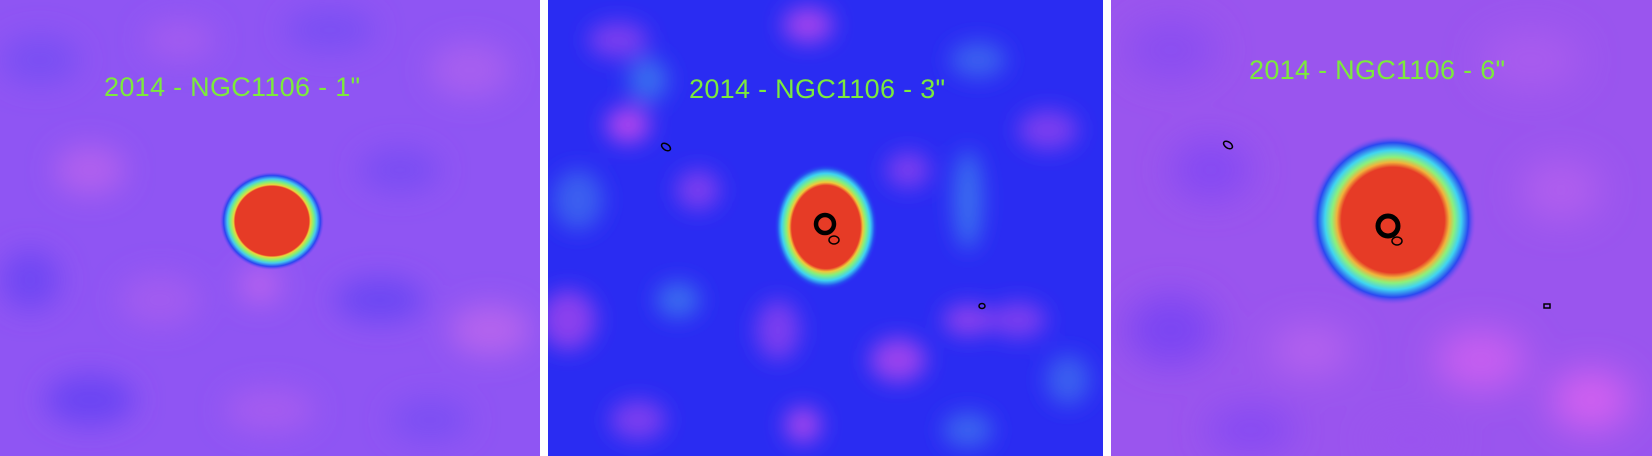 The image size is (1652, 456). Describe the element at coordinates (232, 87) in the screenshot. I see `panel-title: 2014 - NGC1106 - 1"` at that location.